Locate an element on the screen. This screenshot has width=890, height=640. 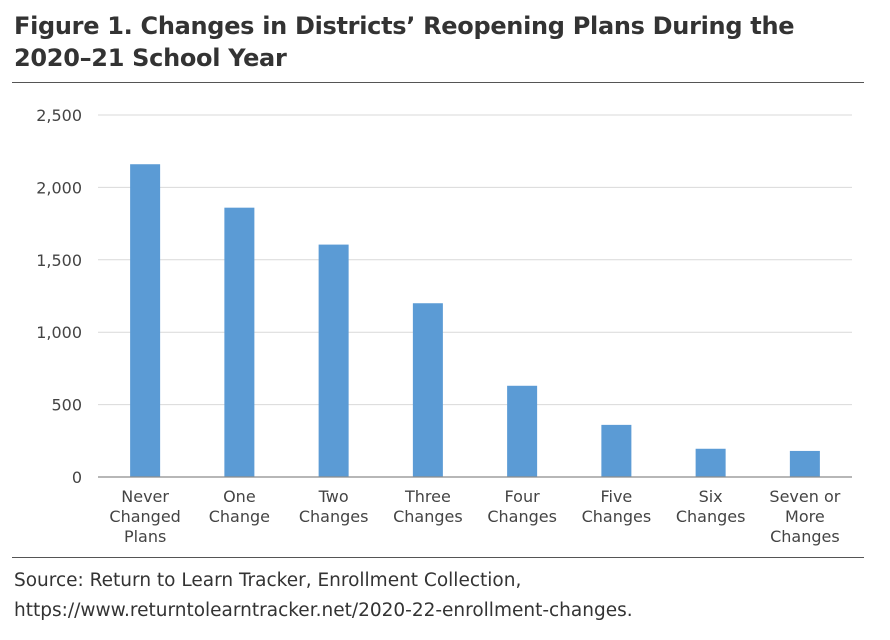
x-tick-label: Five Changes is located at coordinates (617, 506).